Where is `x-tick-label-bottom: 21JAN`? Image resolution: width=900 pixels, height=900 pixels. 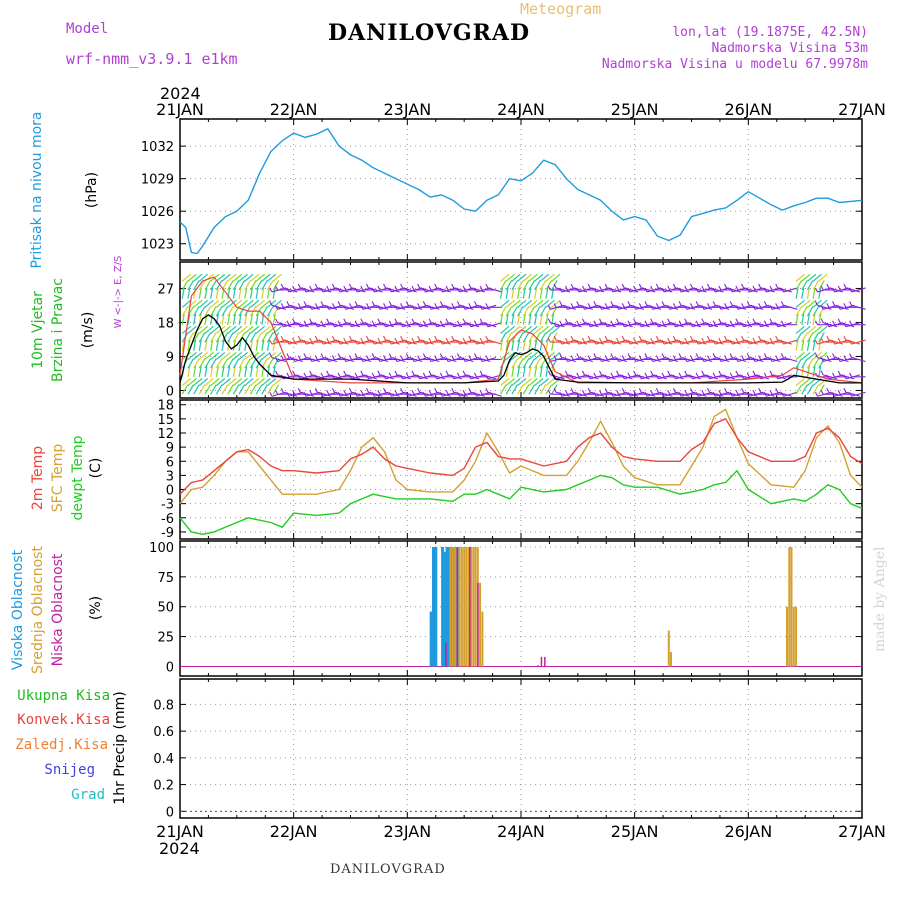
x-tick-label-bottom: 21JAN is located at coordinates (180, 831).